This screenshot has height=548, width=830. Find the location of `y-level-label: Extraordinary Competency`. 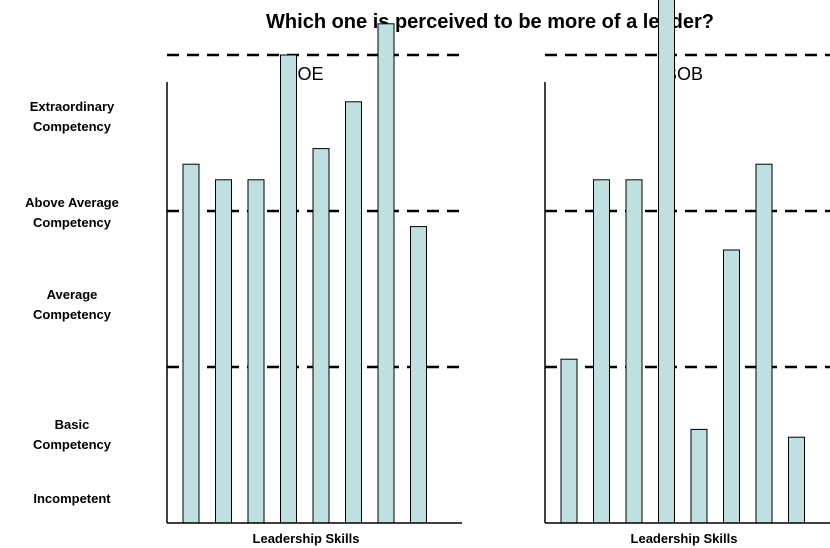

y-level-label: Extraordinary Competency is located at coordinates (72, 116).